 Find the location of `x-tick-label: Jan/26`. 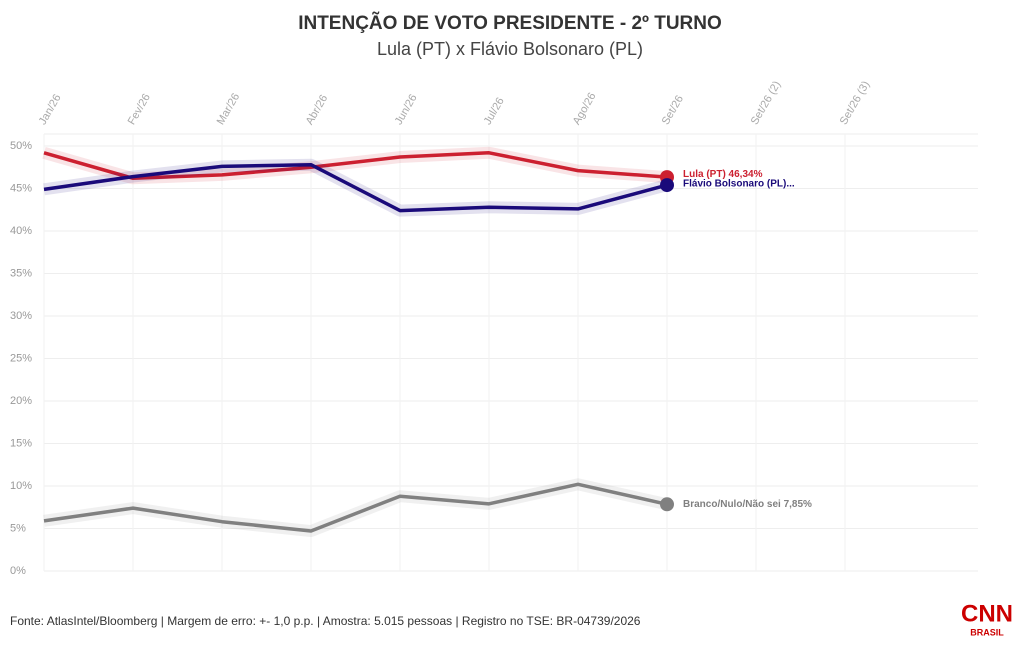

x-tick-label: Jan/26 is located at coordinates (50, 109).